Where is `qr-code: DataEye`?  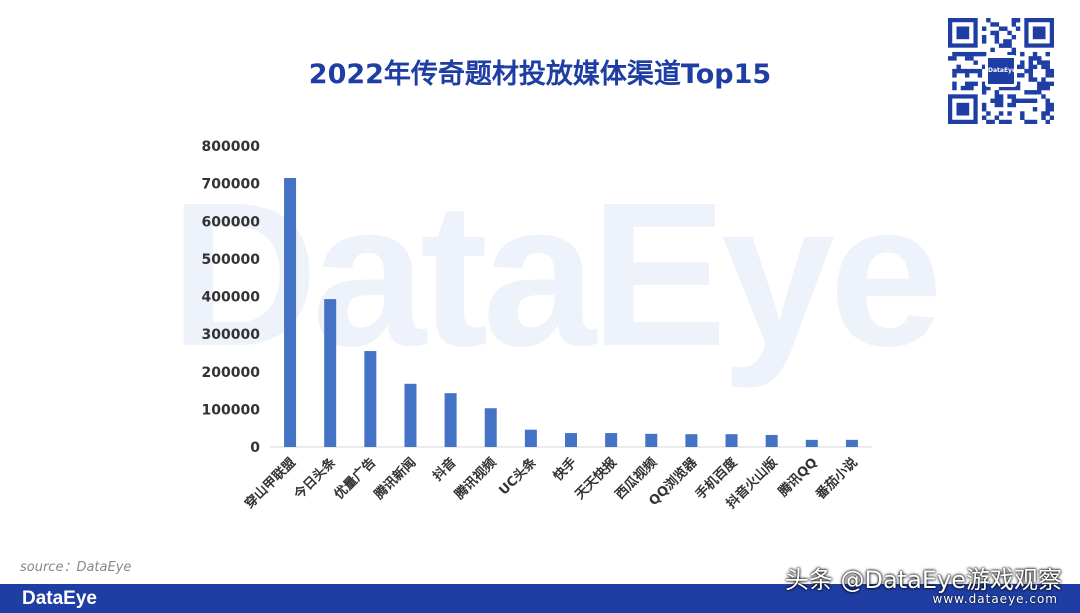 qr-code: DataEye is located at coordinates (1001, 71).